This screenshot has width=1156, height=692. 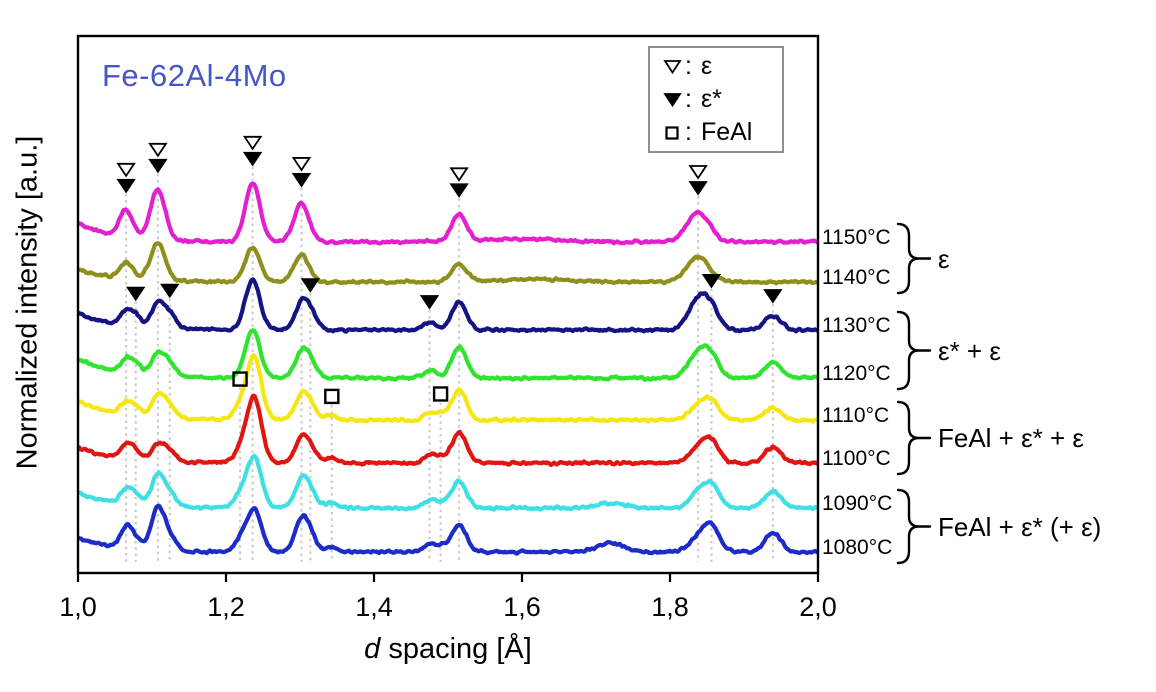 I want to click on temperature-label: 1140°C, so click(x=856, y=277).